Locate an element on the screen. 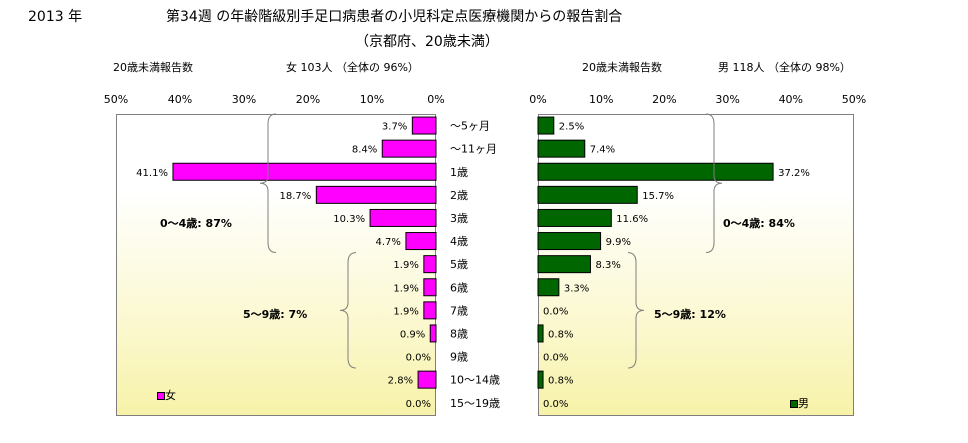 This screenshot has height=443, width=968. male-x-tick-label: 30% is located at coordinates (727, 99).